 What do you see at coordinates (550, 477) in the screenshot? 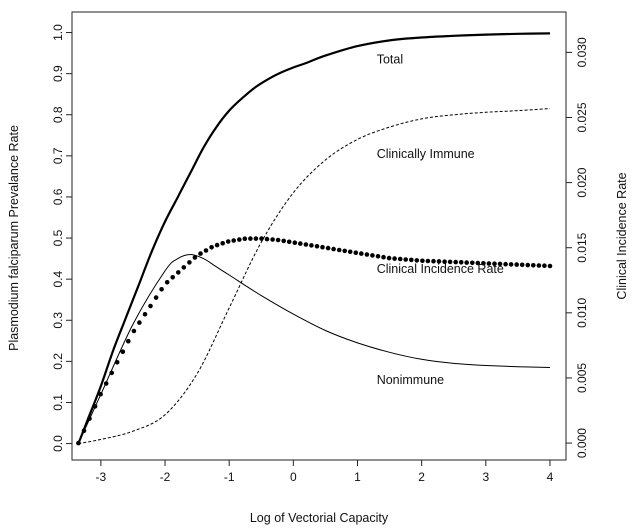
I see `x-tick-label: 4` at bounding box center [550, 477].